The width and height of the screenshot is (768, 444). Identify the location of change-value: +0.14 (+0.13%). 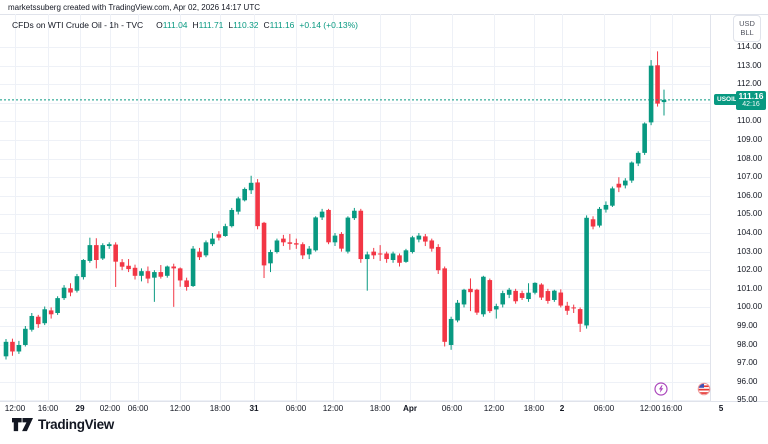
(329, 25).